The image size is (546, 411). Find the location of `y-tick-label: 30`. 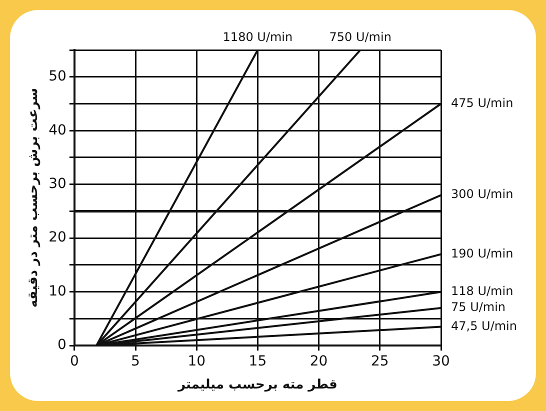

y-tick-label: 30 is located at coordinates (57, 184).